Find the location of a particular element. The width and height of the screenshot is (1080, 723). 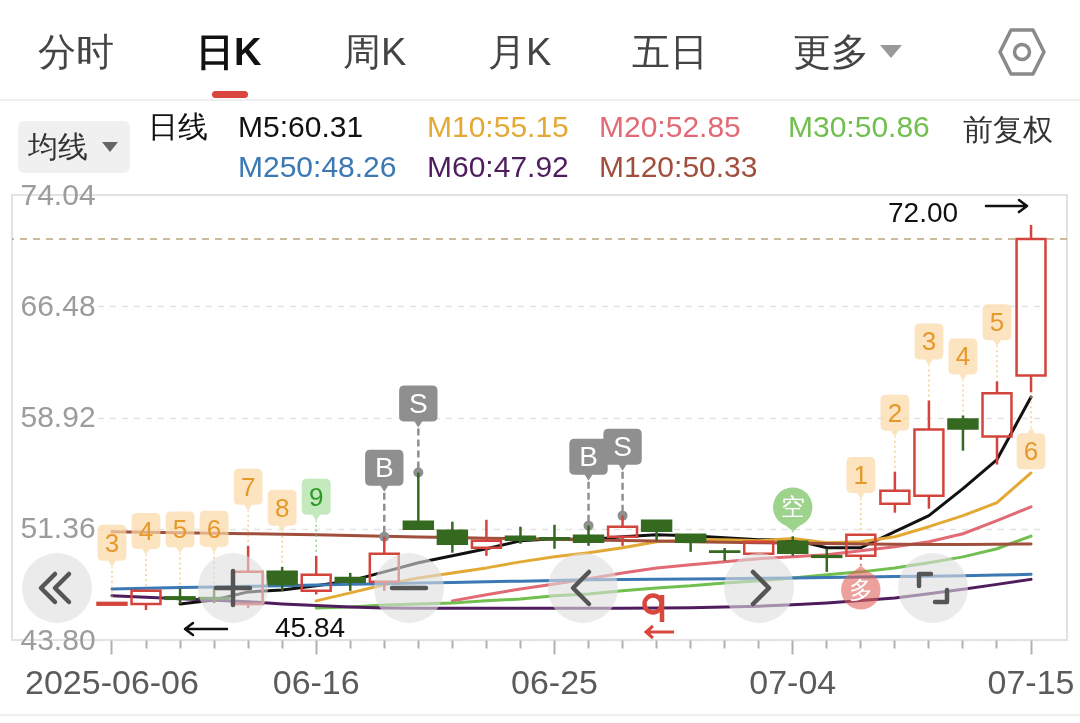

annotation: 空 is located at coordinates (792, 507).